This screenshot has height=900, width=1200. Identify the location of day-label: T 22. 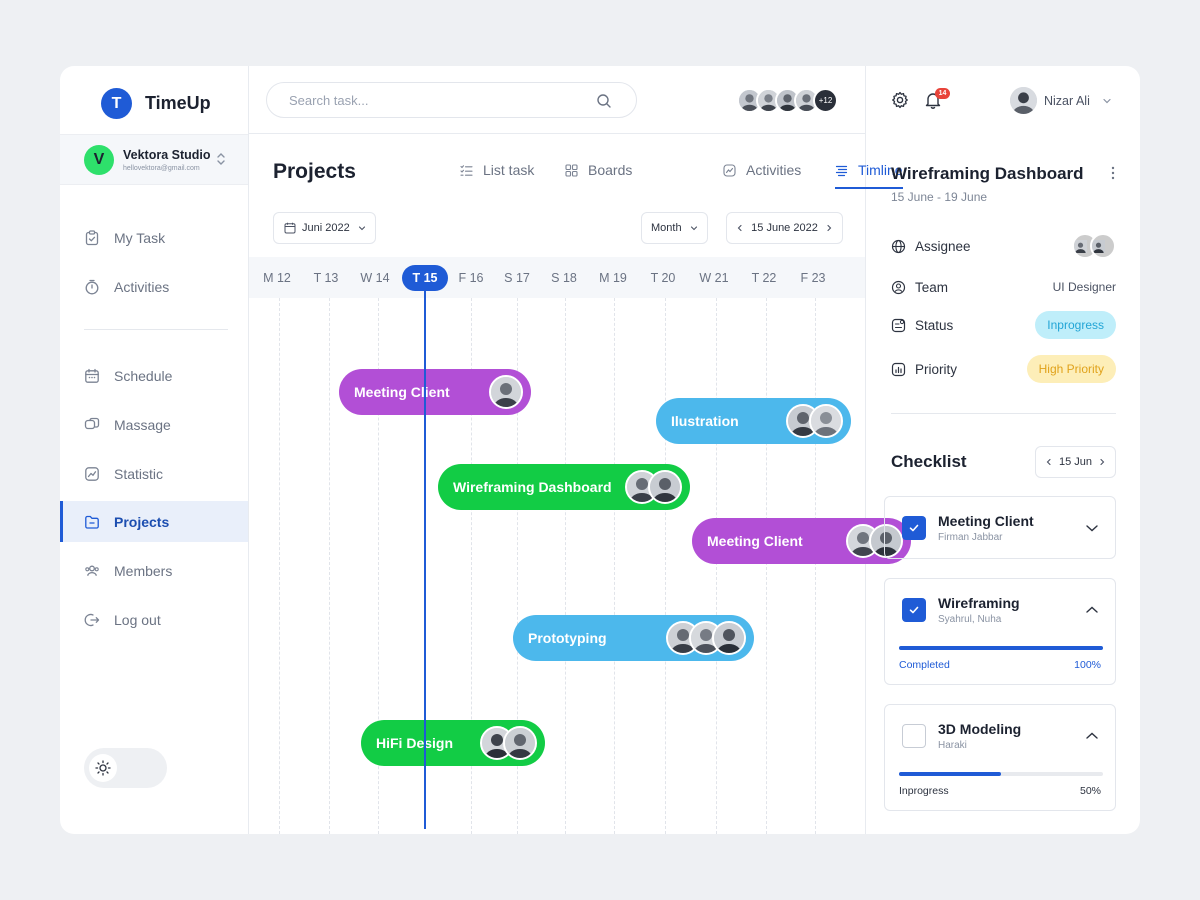
(764, 277).